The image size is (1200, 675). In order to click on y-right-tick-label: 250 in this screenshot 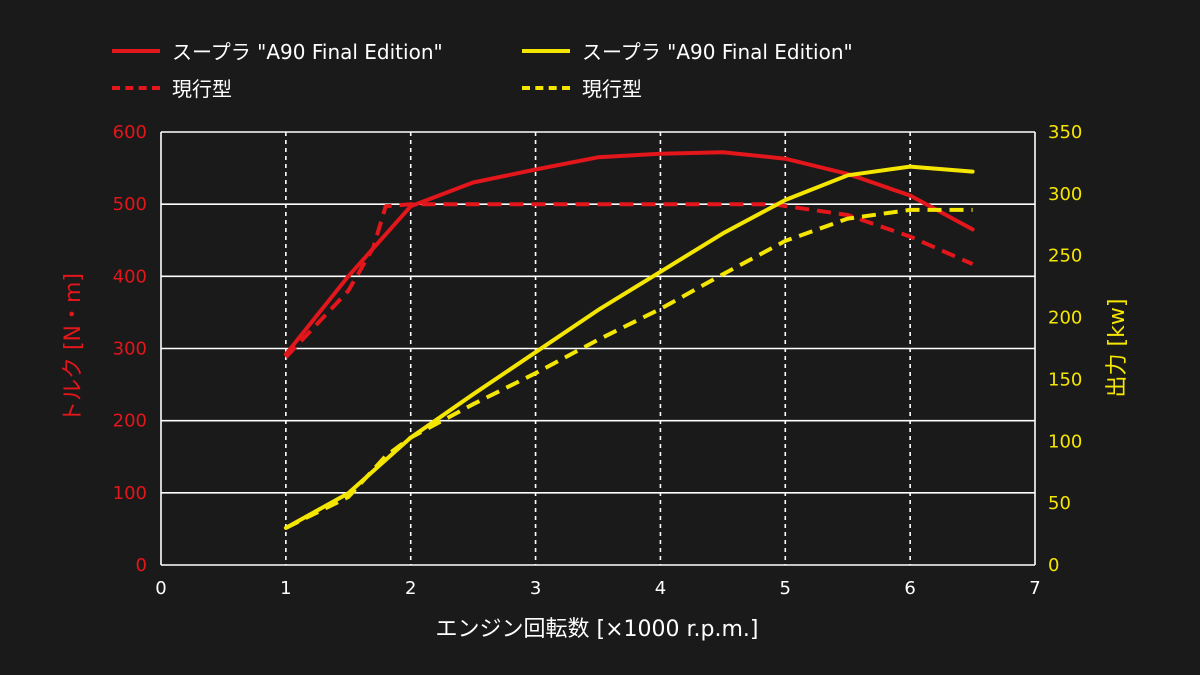, I will do `click(1065, 256)`.